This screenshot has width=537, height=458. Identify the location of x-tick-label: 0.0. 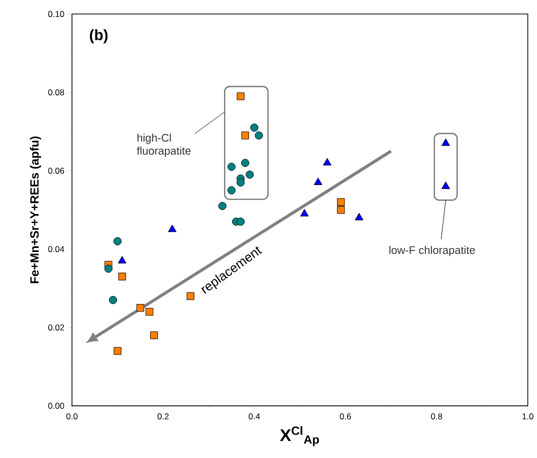
(72, 416).